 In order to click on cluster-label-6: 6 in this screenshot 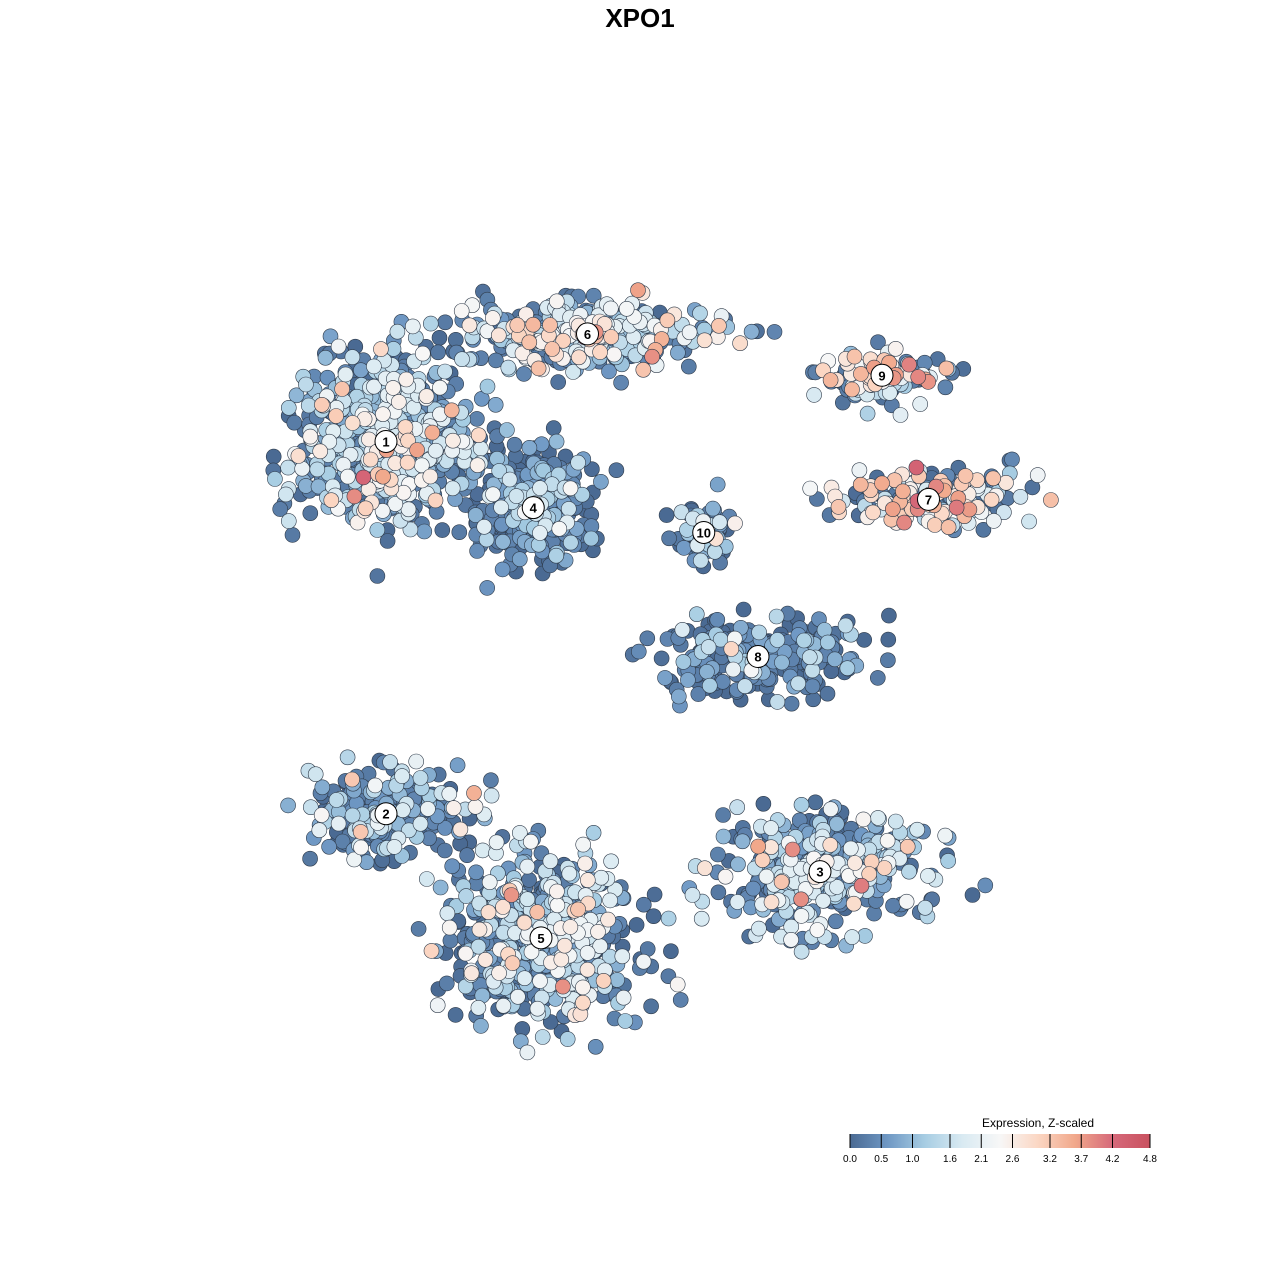, I will do `click(587, 334)`.